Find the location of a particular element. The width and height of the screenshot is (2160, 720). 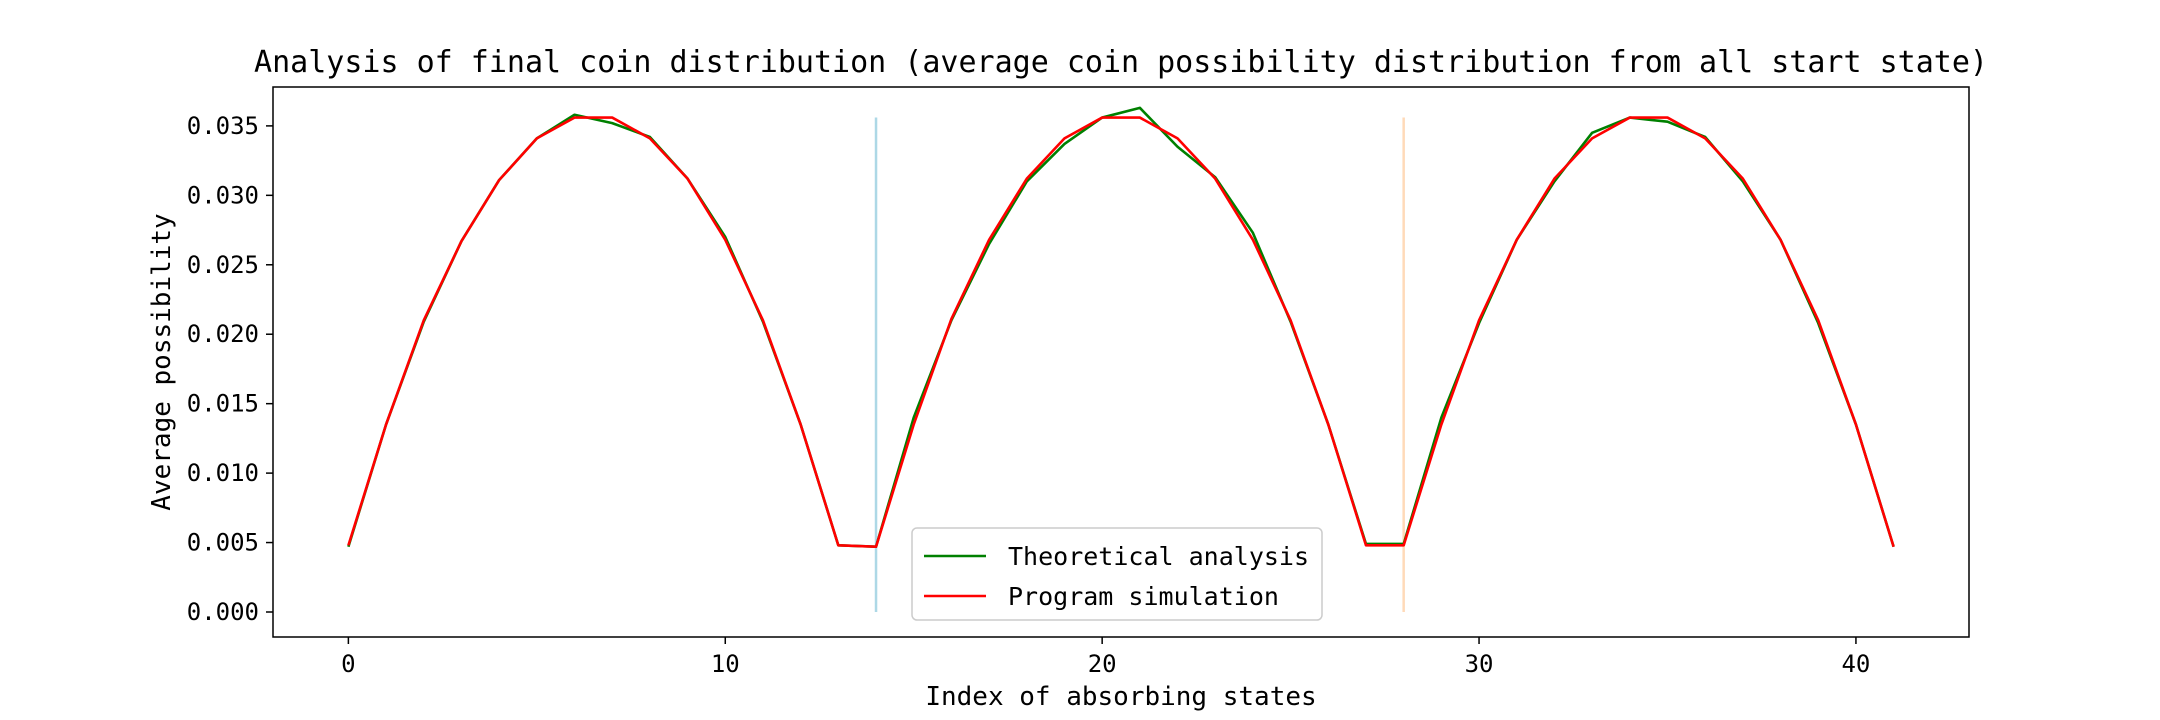

y-tick-label: 0.010 is located at coordinates (223, 473).